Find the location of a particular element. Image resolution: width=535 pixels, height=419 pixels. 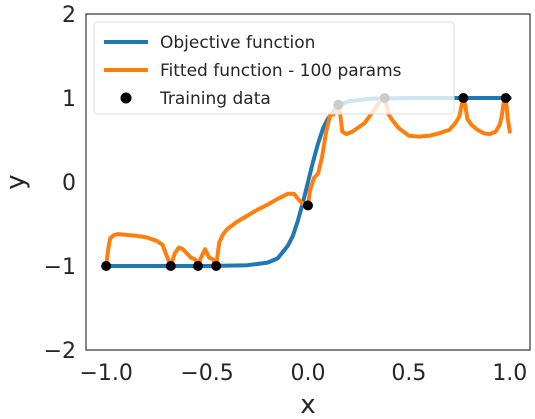

x-tick-label: 0.0 is located at coordinates (308, 373).